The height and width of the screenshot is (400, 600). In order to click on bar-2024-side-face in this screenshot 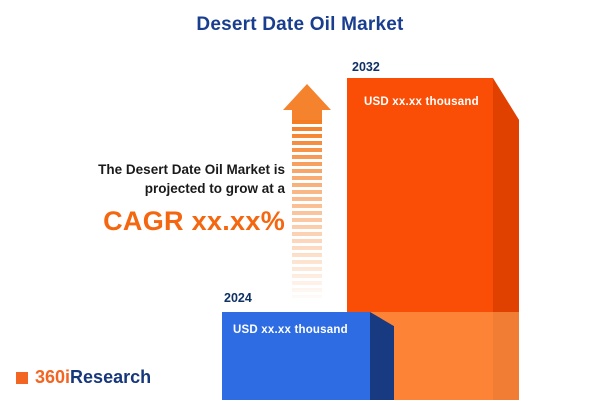, I will do `click(382, 356)`.